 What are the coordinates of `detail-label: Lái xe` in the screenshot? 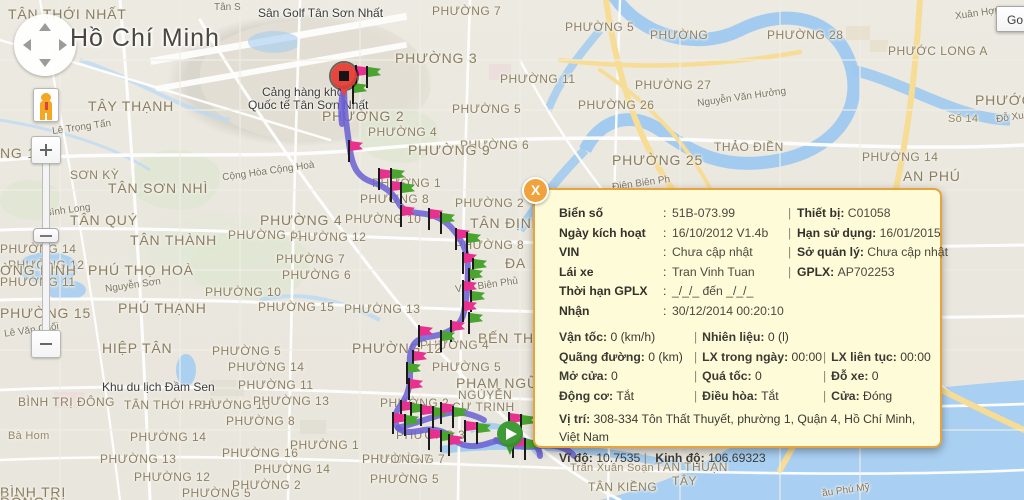 It's located at (576, 271).